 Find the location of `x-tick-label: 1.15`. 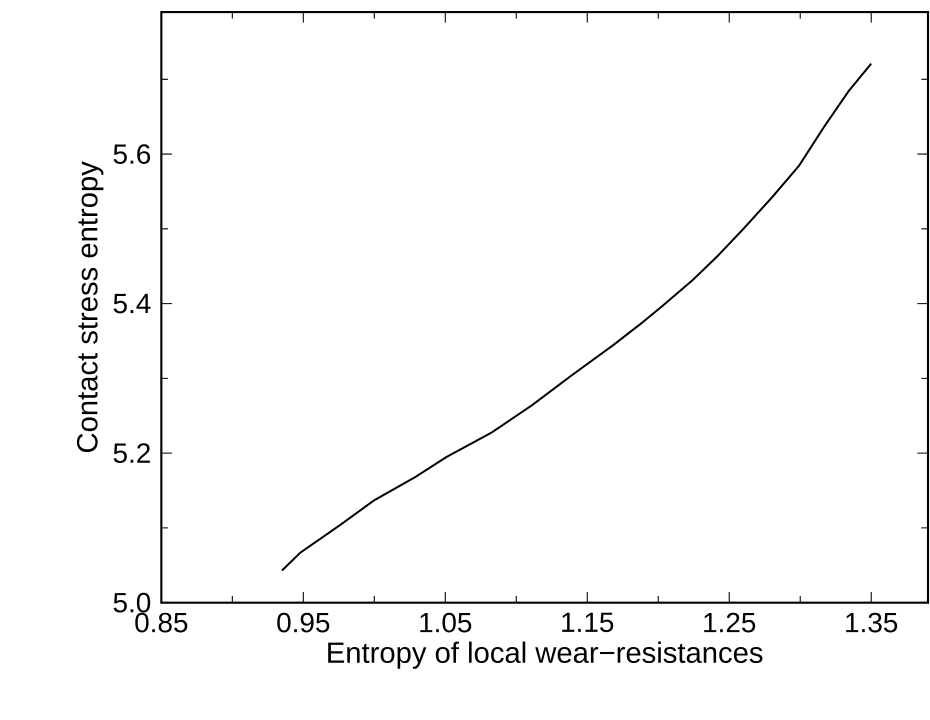

x-tick-label: 1.15 is located at coordinates (588, 622).